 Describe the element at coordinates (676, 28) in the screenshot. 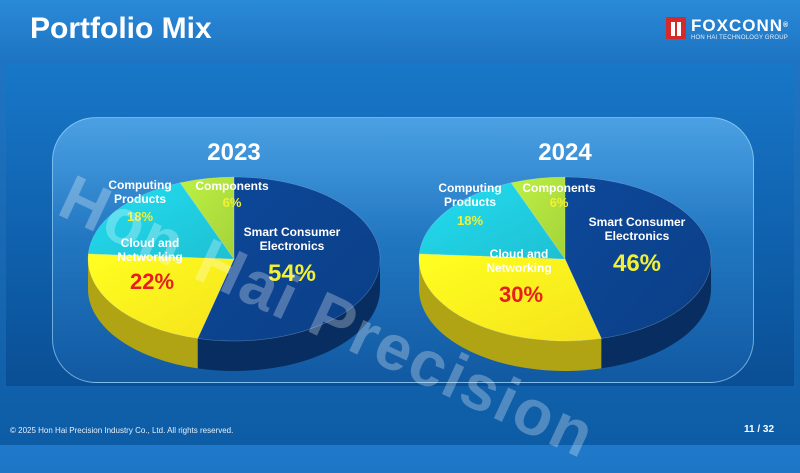

I see `foxconn-logo-icon` at that location.